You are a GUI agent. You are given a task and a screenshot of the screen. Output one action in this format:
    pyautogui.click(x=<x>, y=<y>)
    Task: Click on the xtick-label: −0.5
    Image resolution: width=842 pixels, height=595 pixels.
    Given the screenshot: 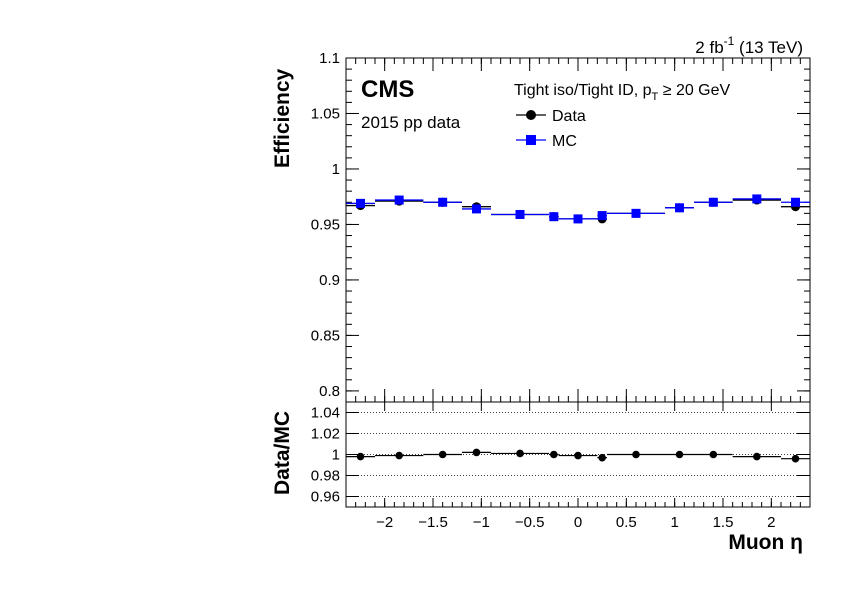 What is the action you would take?
    pyautogui.click(x=530, y=522)
    